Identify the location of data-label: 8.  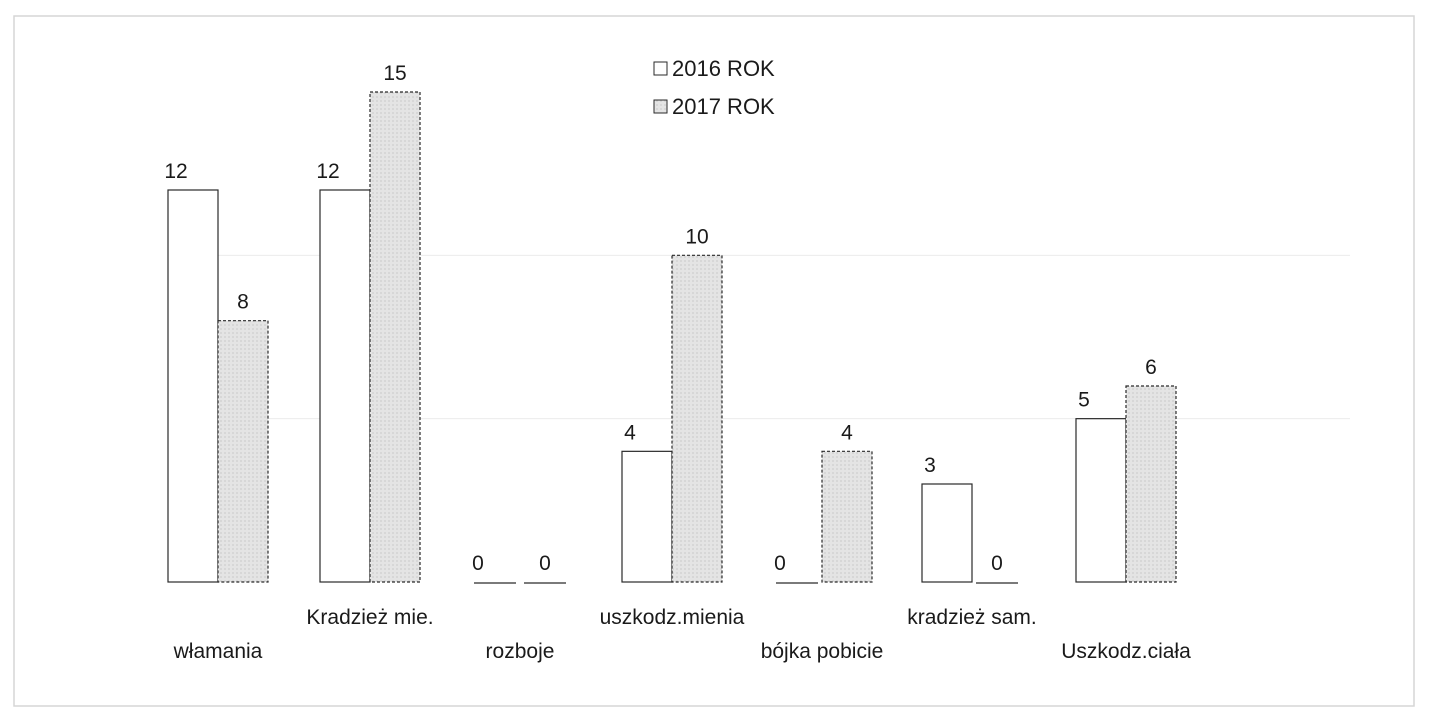
(243, 302).